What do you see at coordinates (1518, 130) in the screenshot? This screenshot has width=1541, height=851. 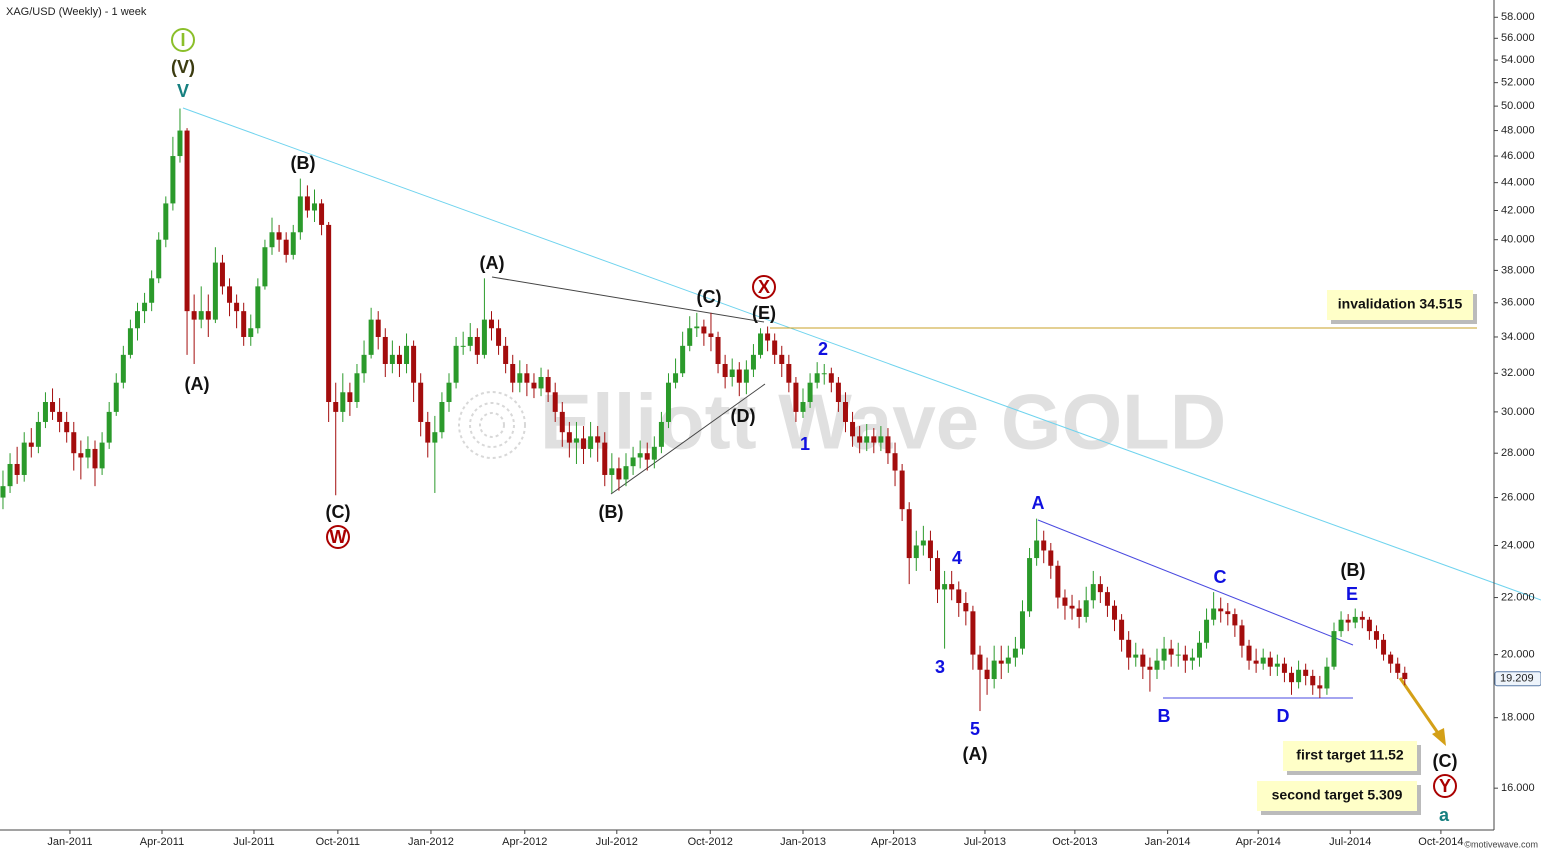 I see `y-tick-label: 48.000` at bounding box center [1518, 130].